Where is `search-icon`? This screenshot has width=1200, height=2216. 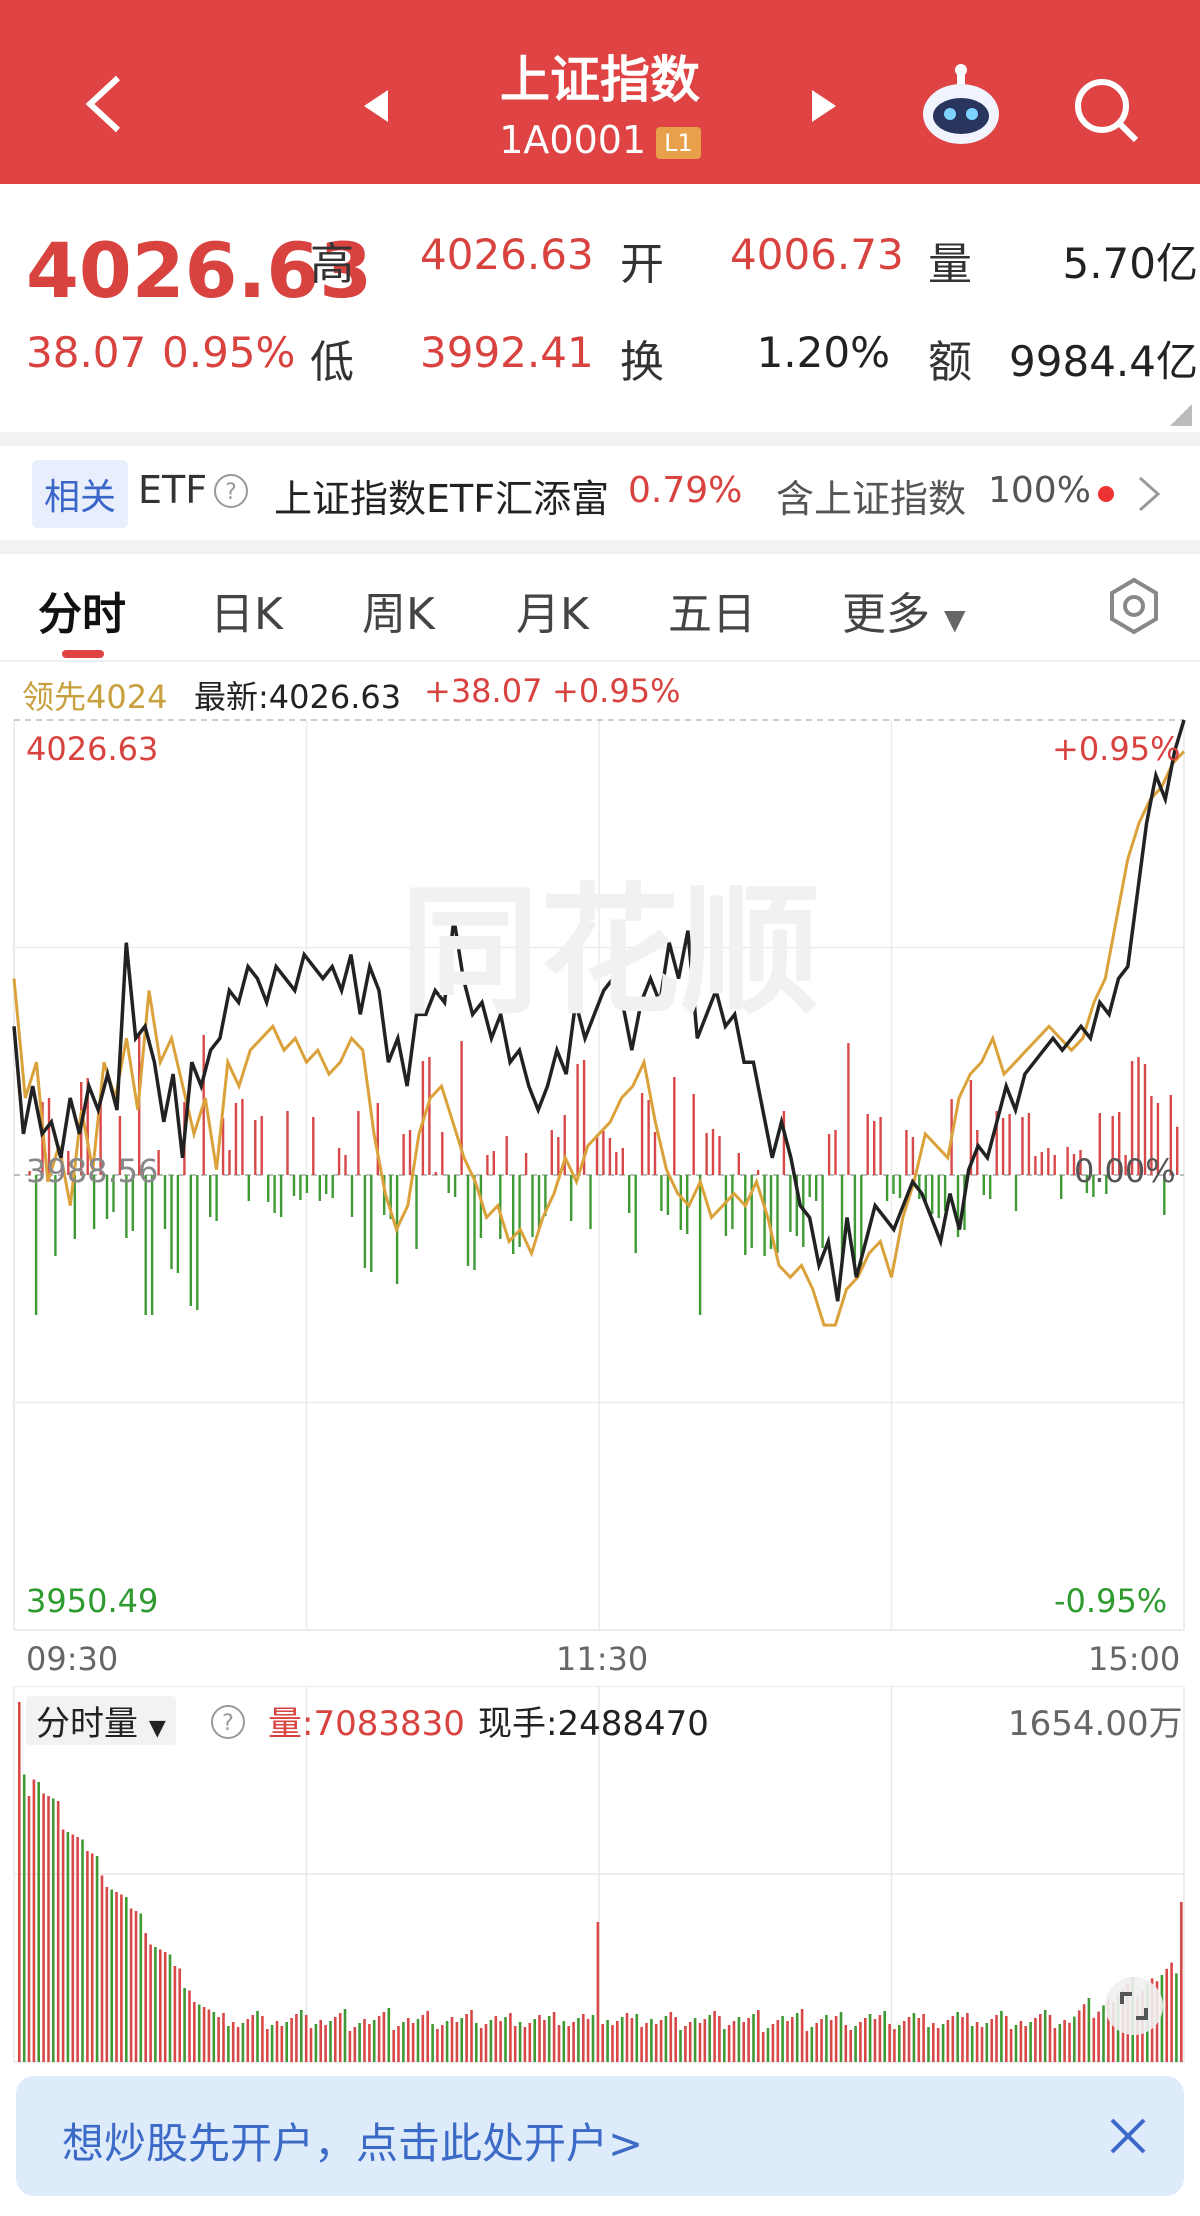
search-icon is located at coordinates (1107, 111).